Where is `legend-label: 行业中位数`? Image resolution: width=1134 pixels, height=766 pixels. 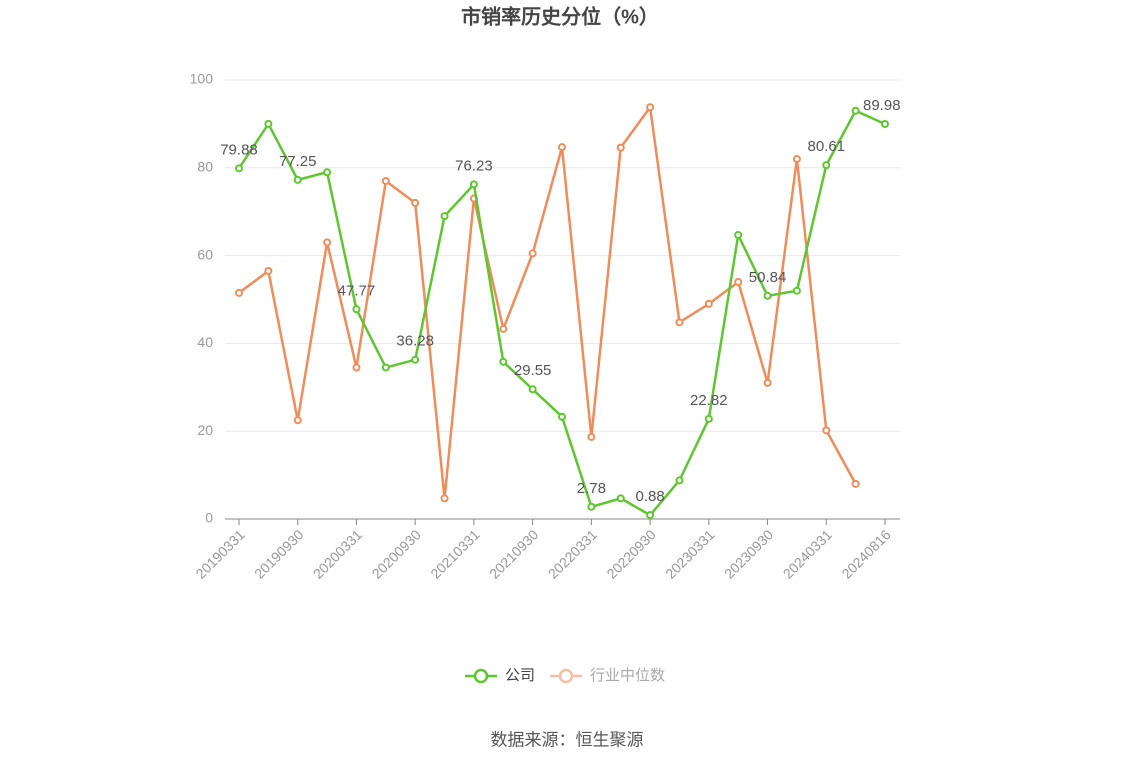 legend-label: 行业中位数 is located at coordinates (627, 675).